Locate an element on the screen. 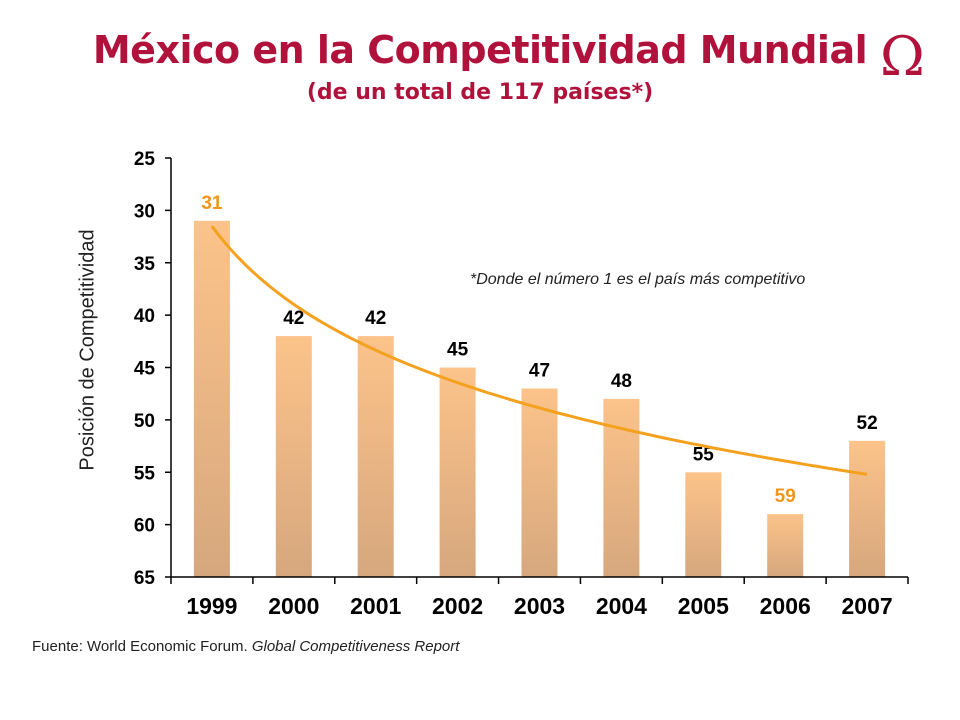 The width and height of the screenshot is (960, 720). y-tick-label-40: 40 is located at coordinates (144, 316).